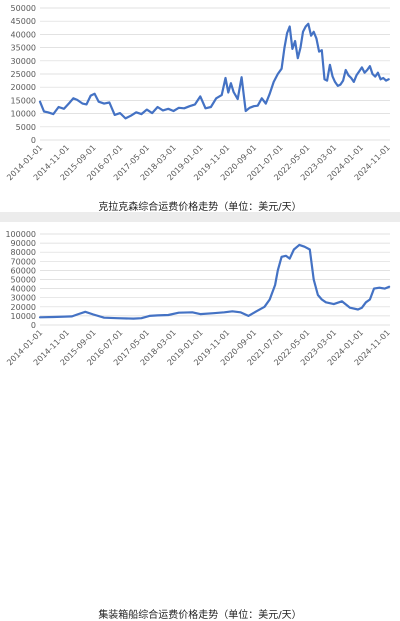  Describe the element at coordinates (23, 243) in the screenshot. I see `y-tick-label: 90000` at that location.